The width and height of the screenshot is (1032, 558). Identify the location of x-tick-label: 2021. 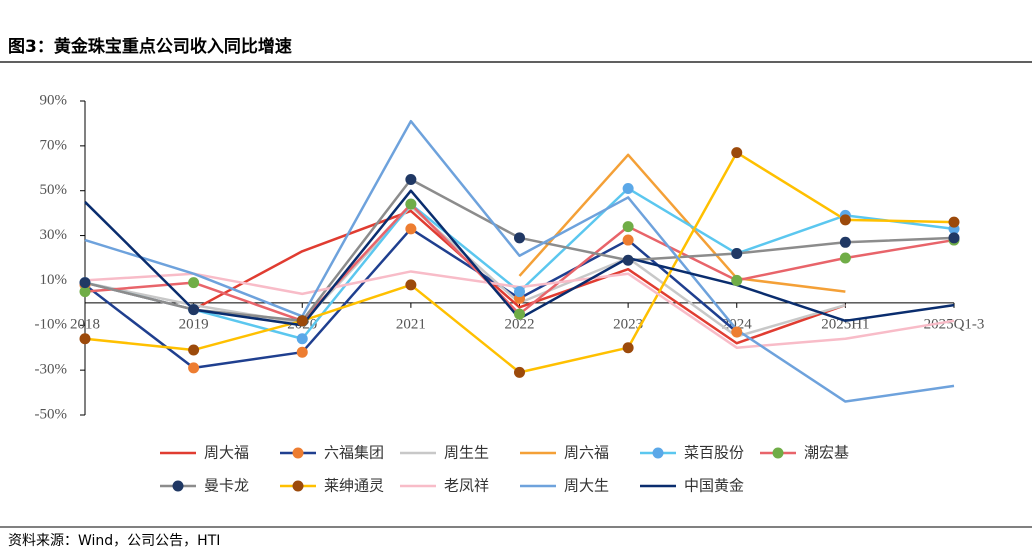
(411, 324).